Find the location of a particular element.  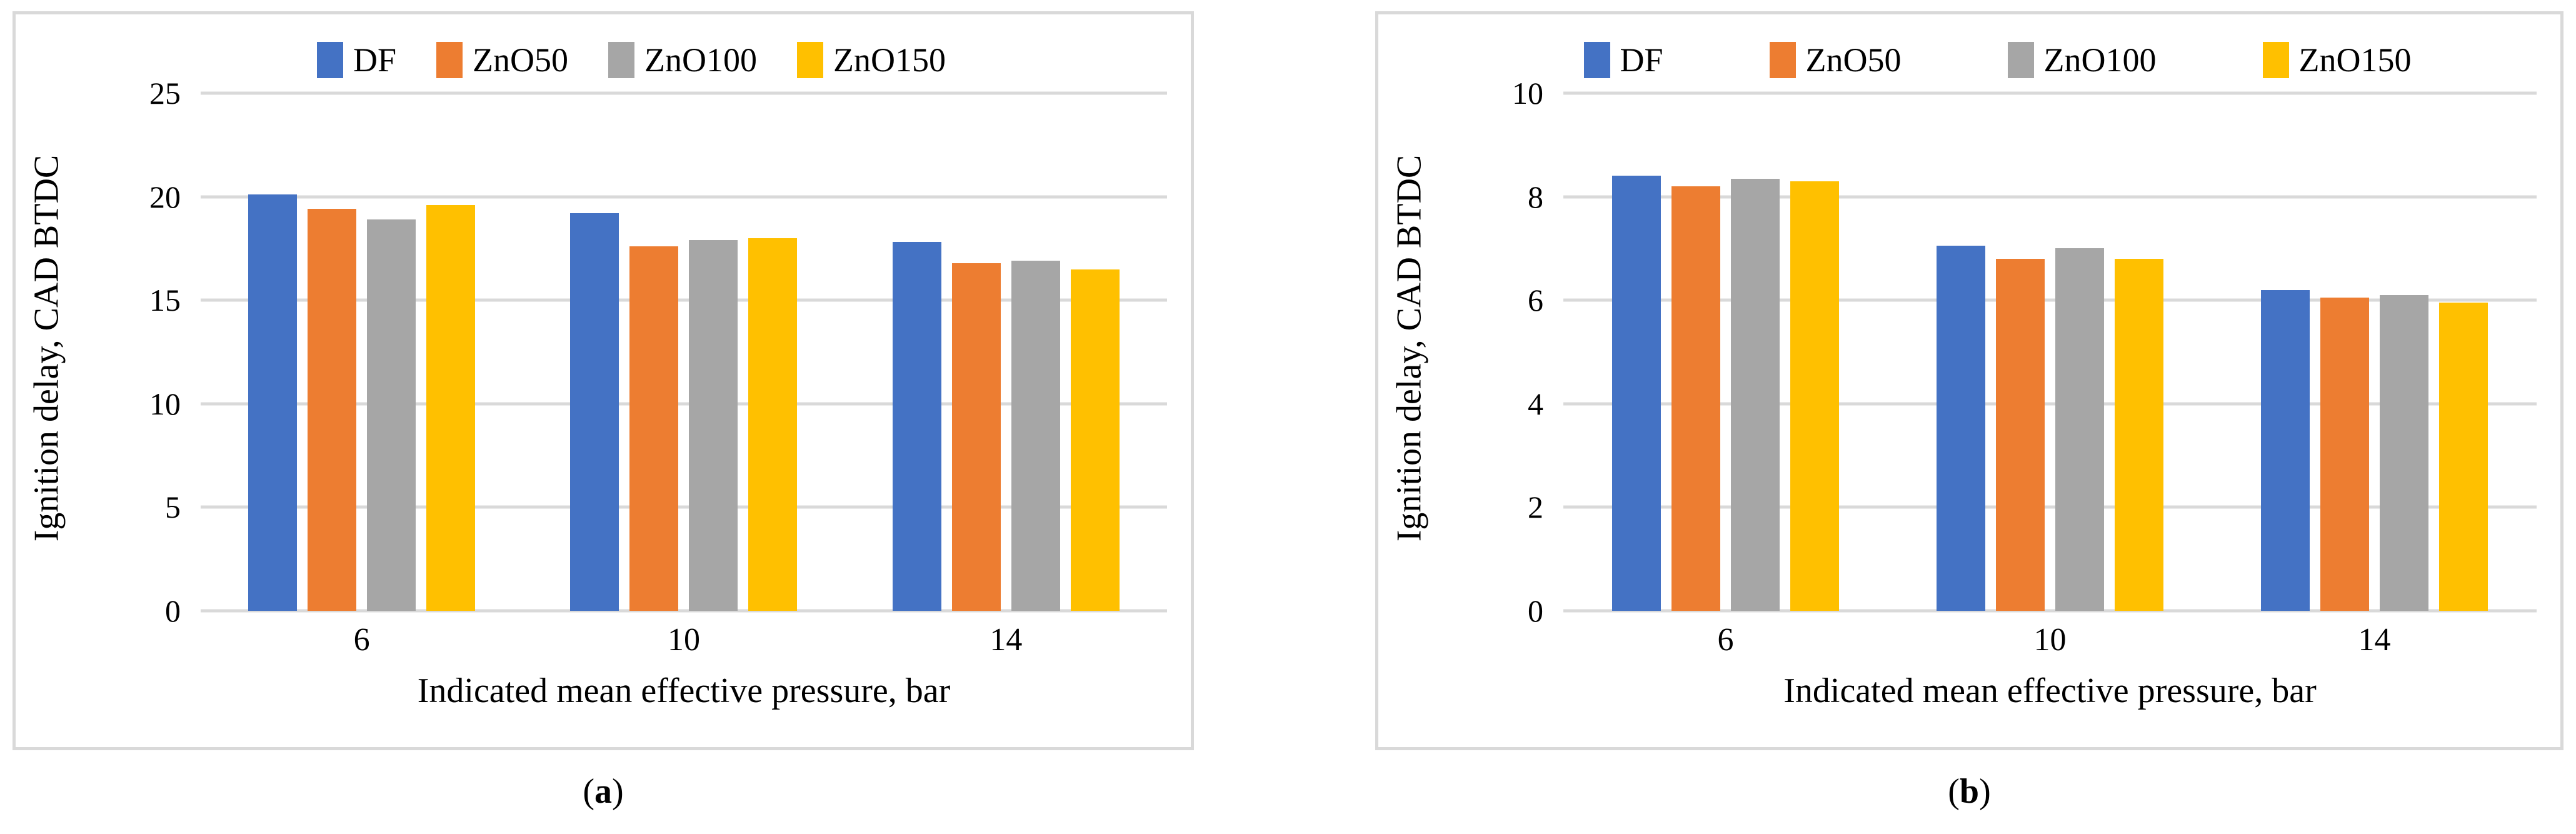

panel-caption-a: (a) is located at coordinates (603, 799).